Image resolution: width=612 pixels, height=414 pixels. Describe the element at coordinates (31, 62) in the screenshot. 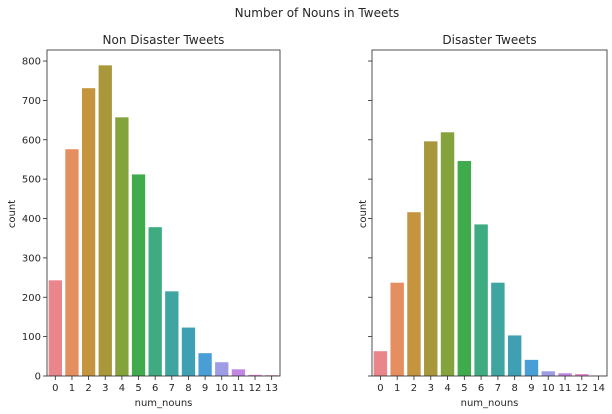

I see `y-tick-label: 800` at that location.